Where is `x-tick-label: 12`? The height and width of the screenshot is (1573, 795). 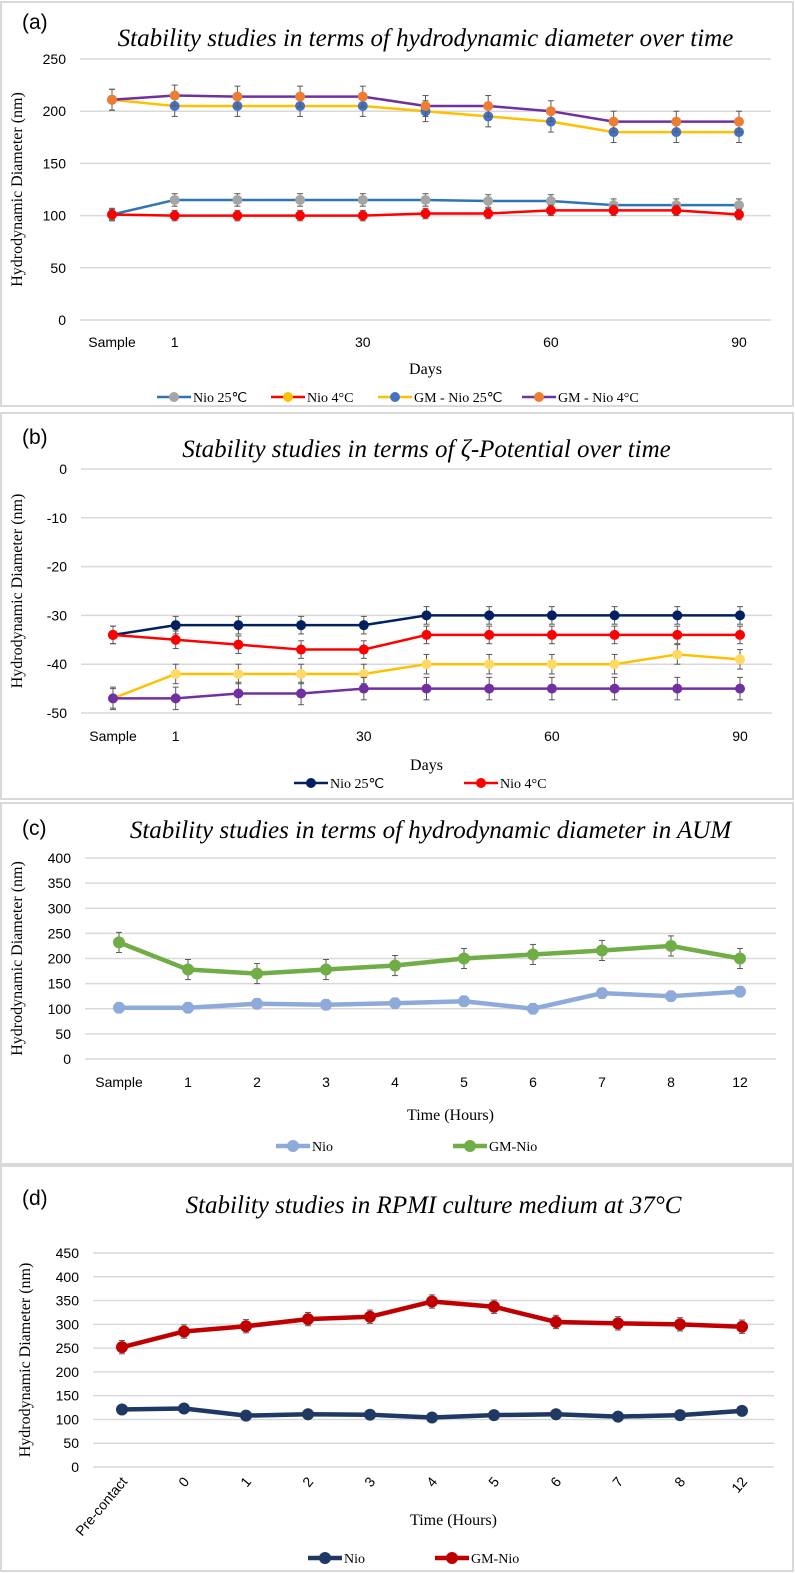 x-tick-label: 12 is located at coordinates (740, 1082).